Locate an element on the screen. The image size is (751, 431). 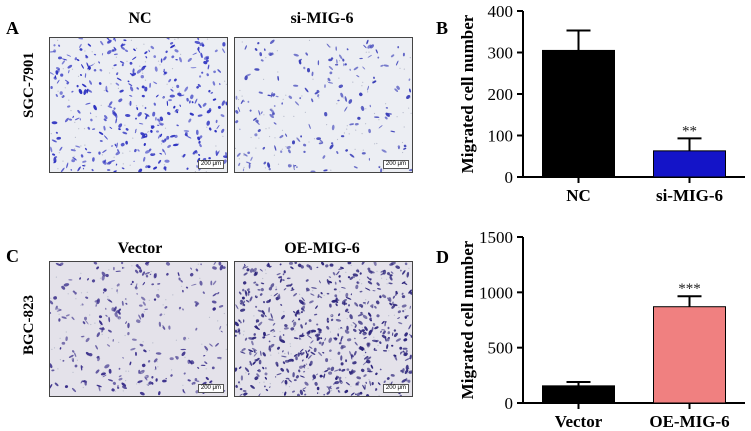
image-title-si-mig6: si-MIG-6 is located at coordinates (322, 18).